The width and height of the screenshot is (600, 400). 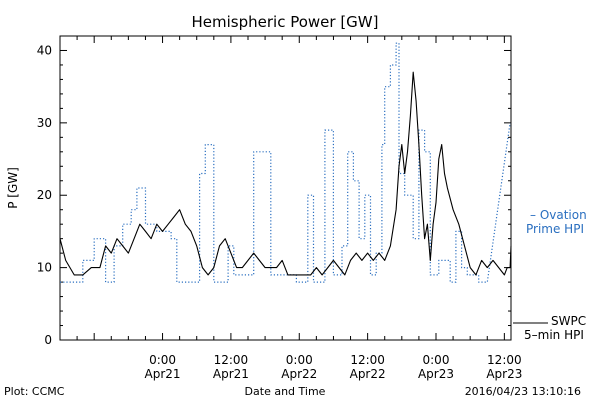 What do you see at coordinates (44, 268) in the screenshot?
I see `y-tick-label: 10` at bounding box center [44, 268].